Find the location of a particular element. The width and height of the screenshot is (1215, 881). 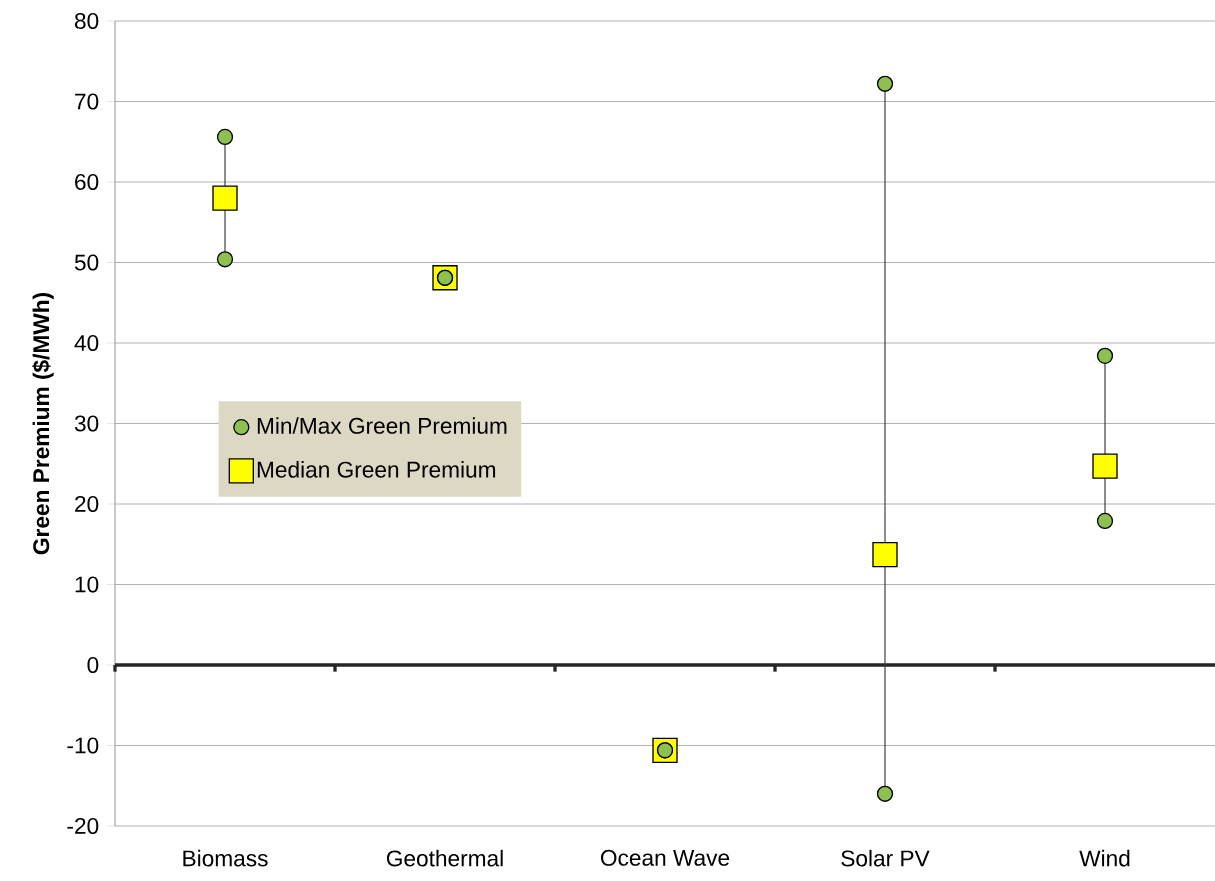

x-tick-label: Wind is located at coordinates (1104, 858).